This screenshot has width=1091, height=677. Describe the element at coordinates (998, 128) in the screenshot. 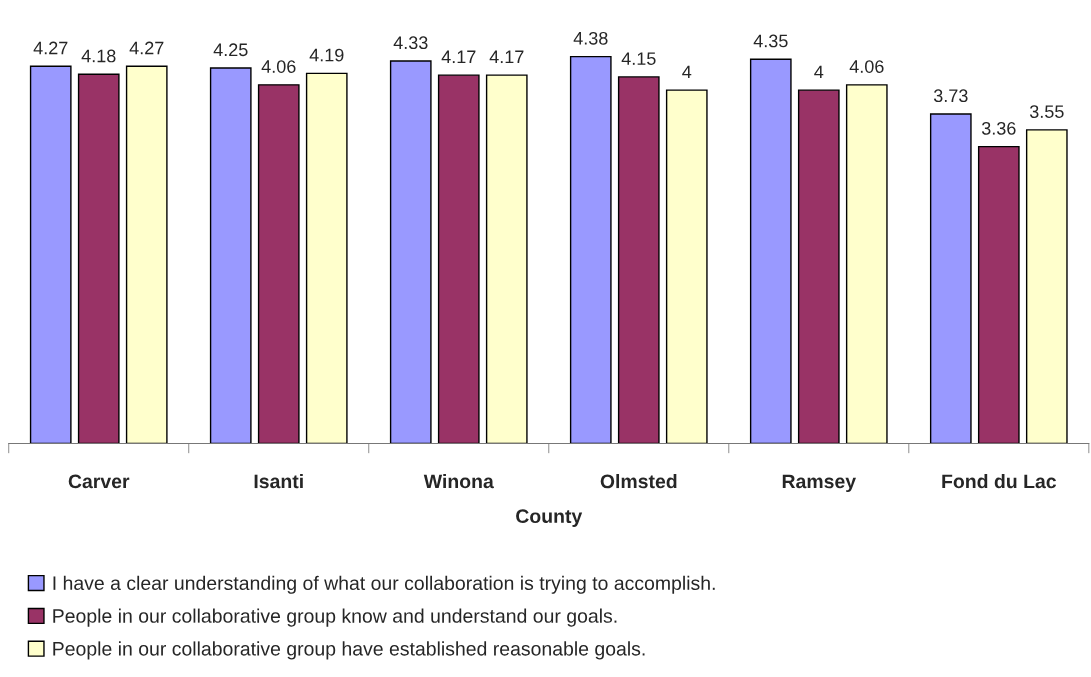

I see `data-label: 3.36` at that location.